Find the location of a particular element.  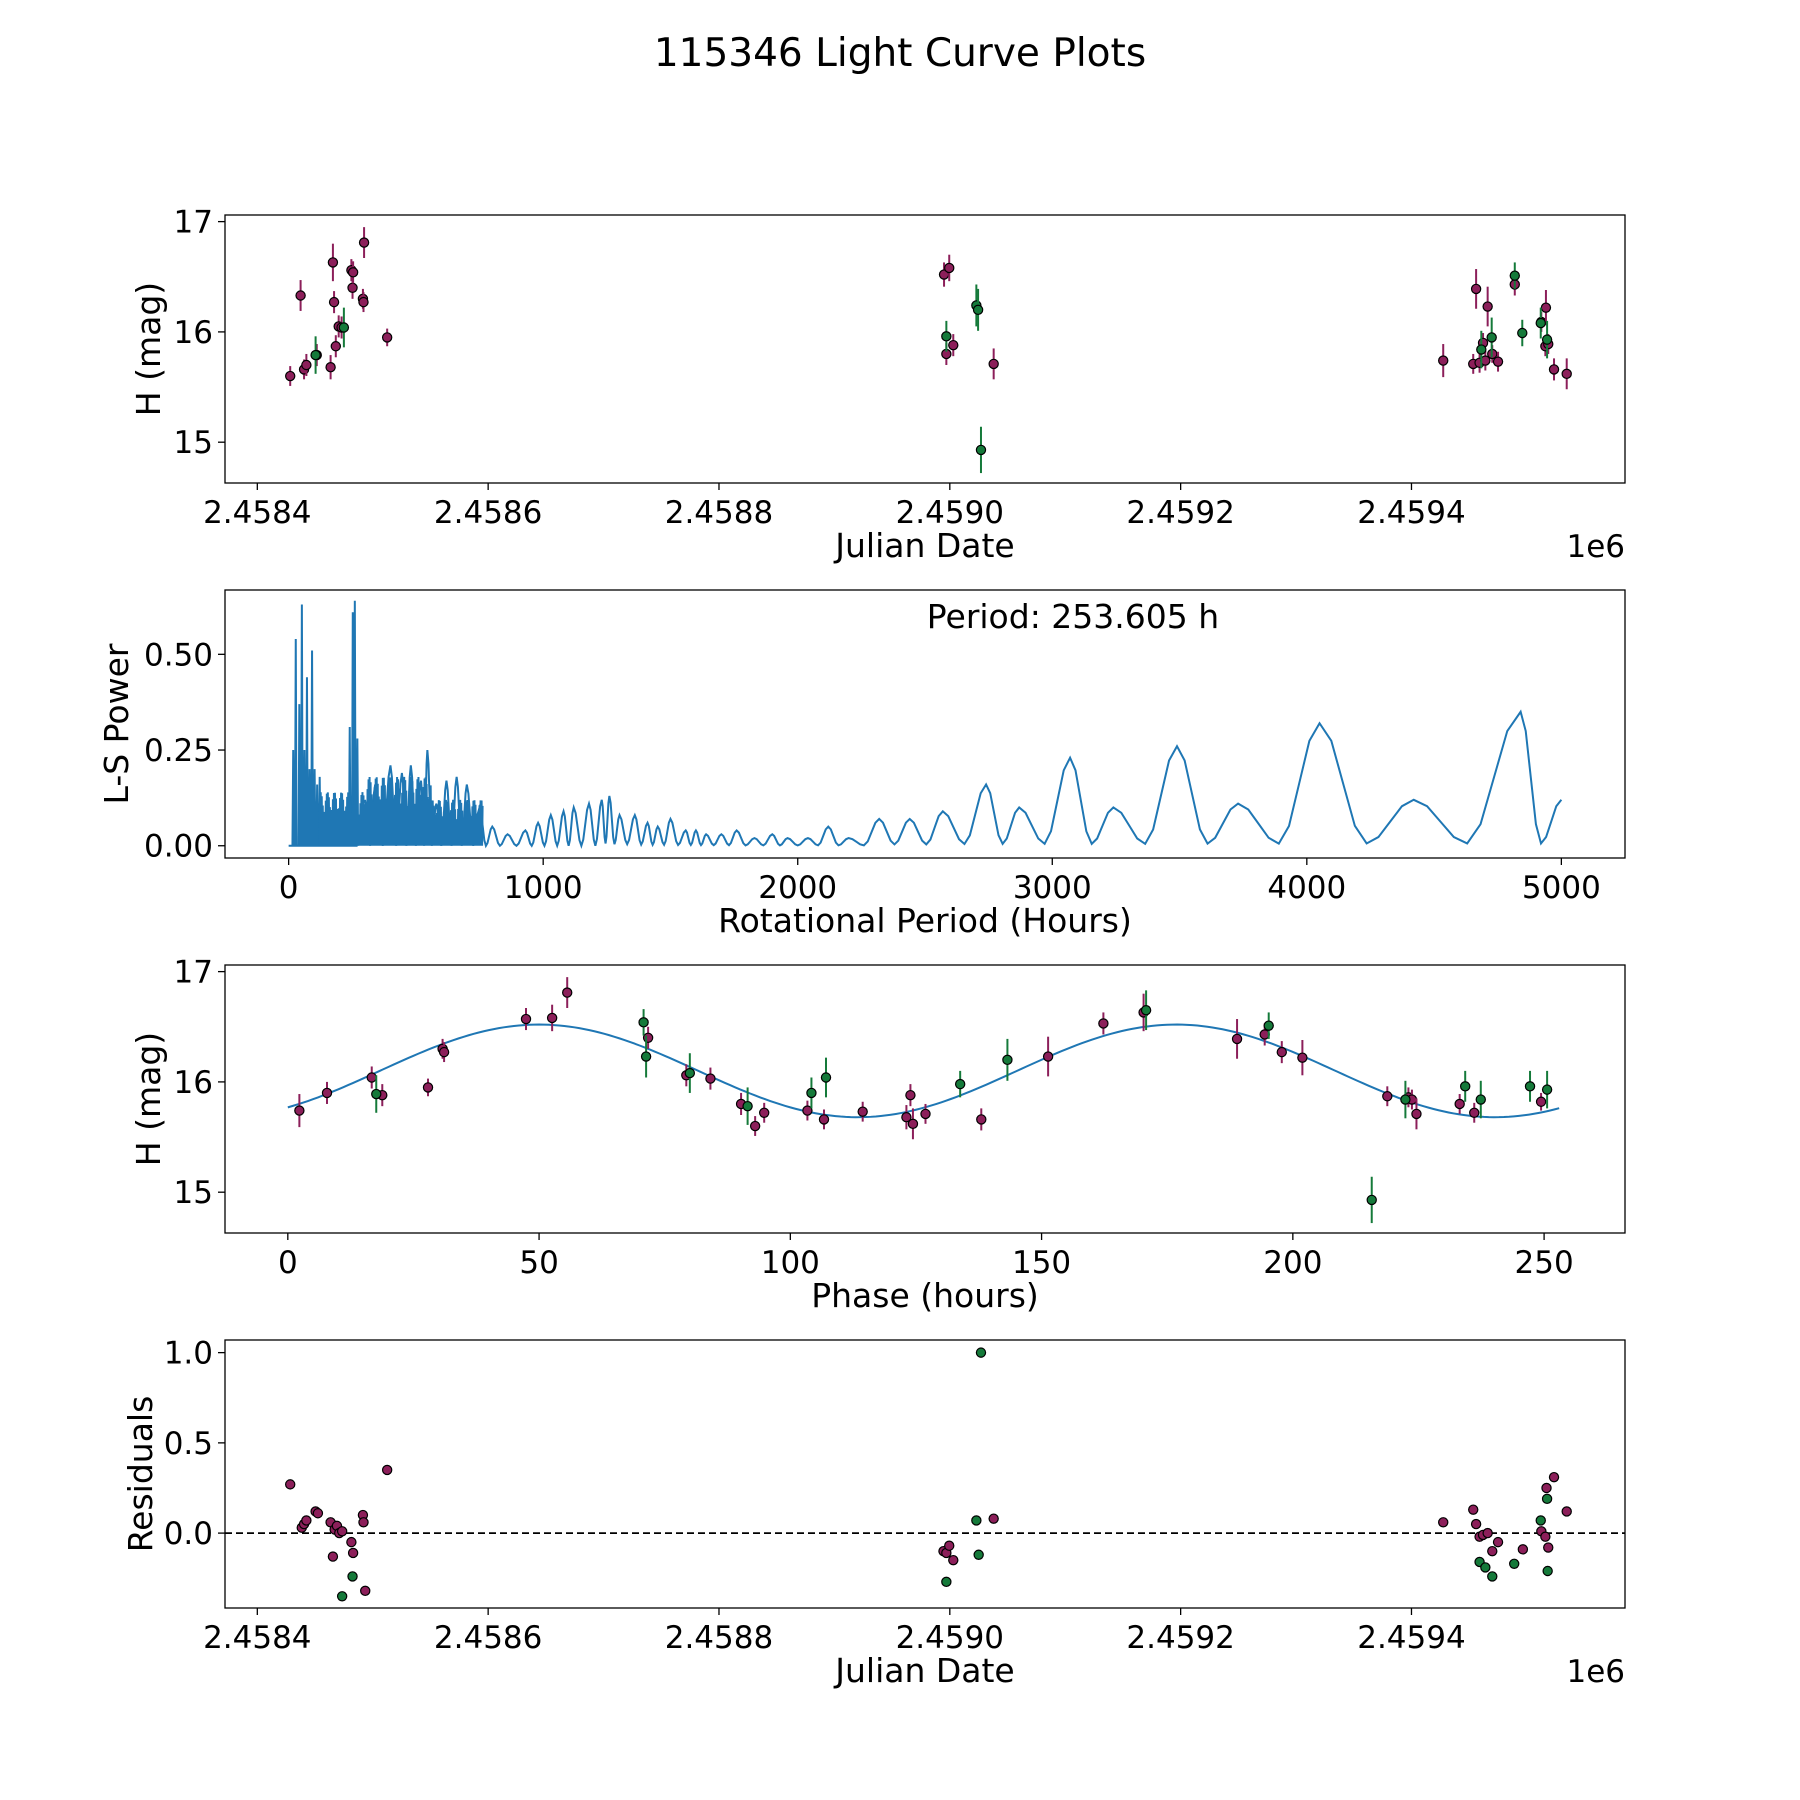

phase-y-label: H (mag) is located at coordinates (148, 1099).